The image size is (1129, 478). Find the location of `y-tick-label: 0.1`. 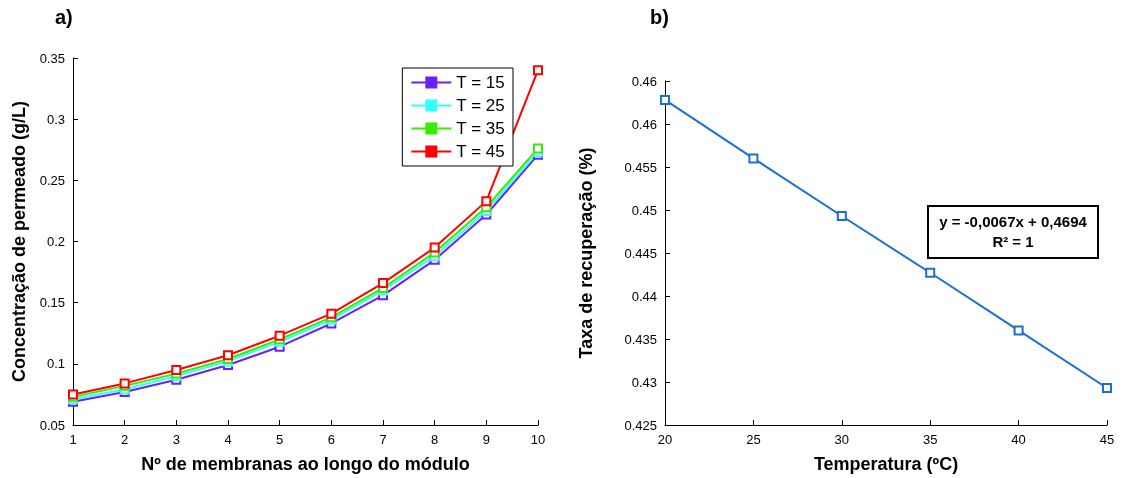

y-tick-label: 0.1 is located at coordinates (55, 364).